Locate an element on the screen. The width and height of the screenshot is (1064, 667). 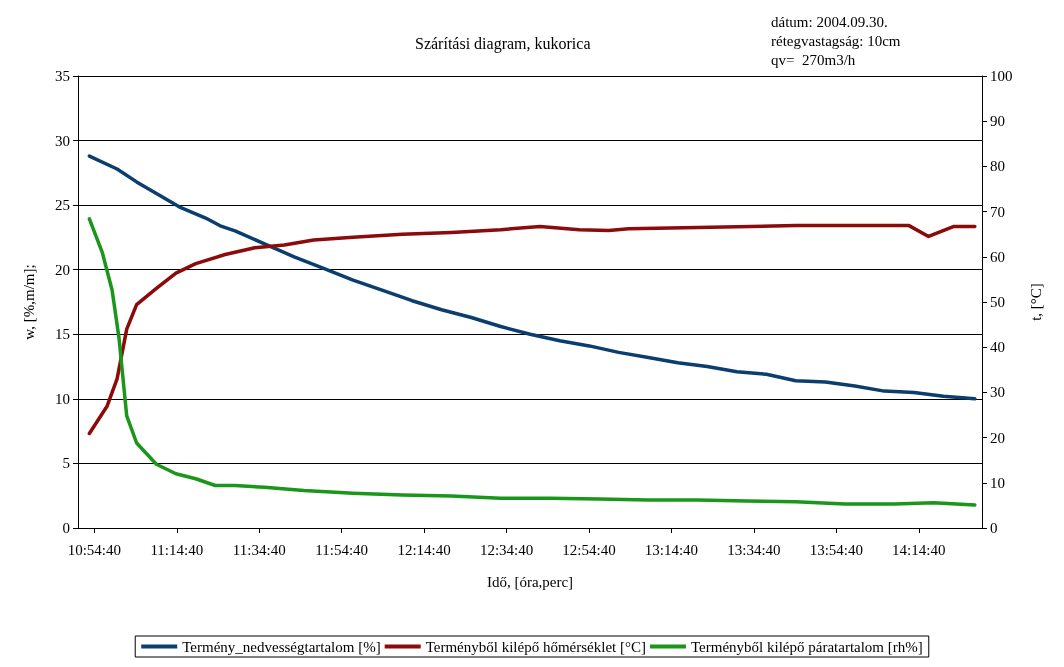
x-tick-label: 13:54:40 is located at coordinates (836, 549).